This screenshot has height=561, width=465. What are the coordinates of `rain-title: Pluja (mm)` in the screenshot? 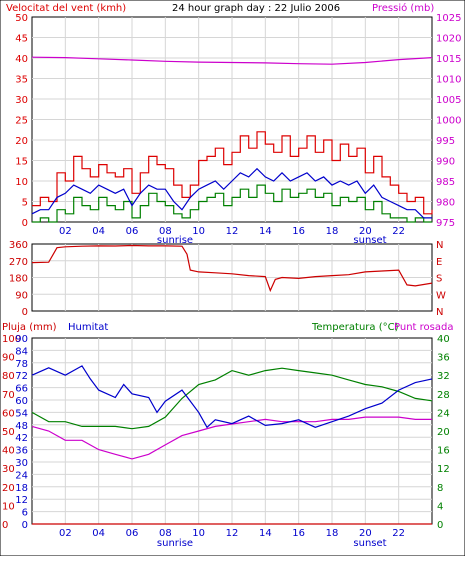 It's located at (29, 327).